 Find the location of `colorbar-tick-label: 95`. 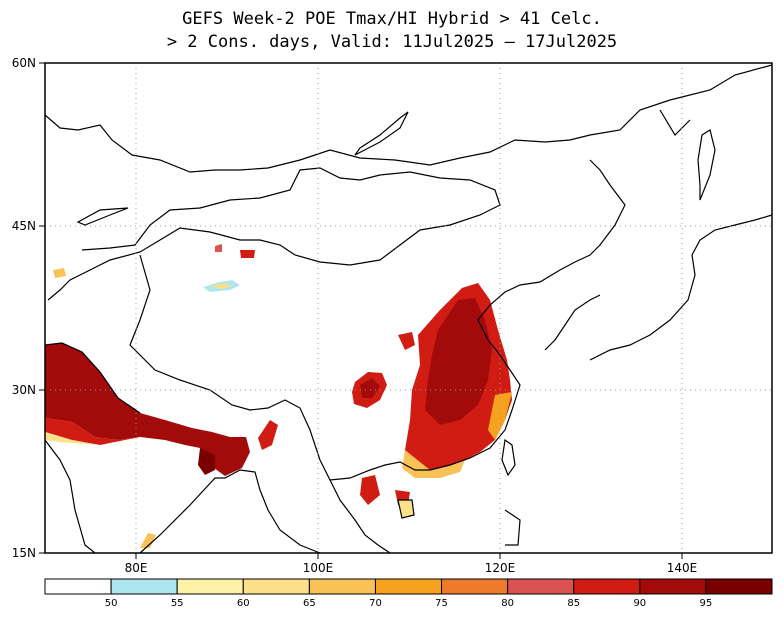

colorbar-tick-label: 95 is located at coordinates (706, 603).